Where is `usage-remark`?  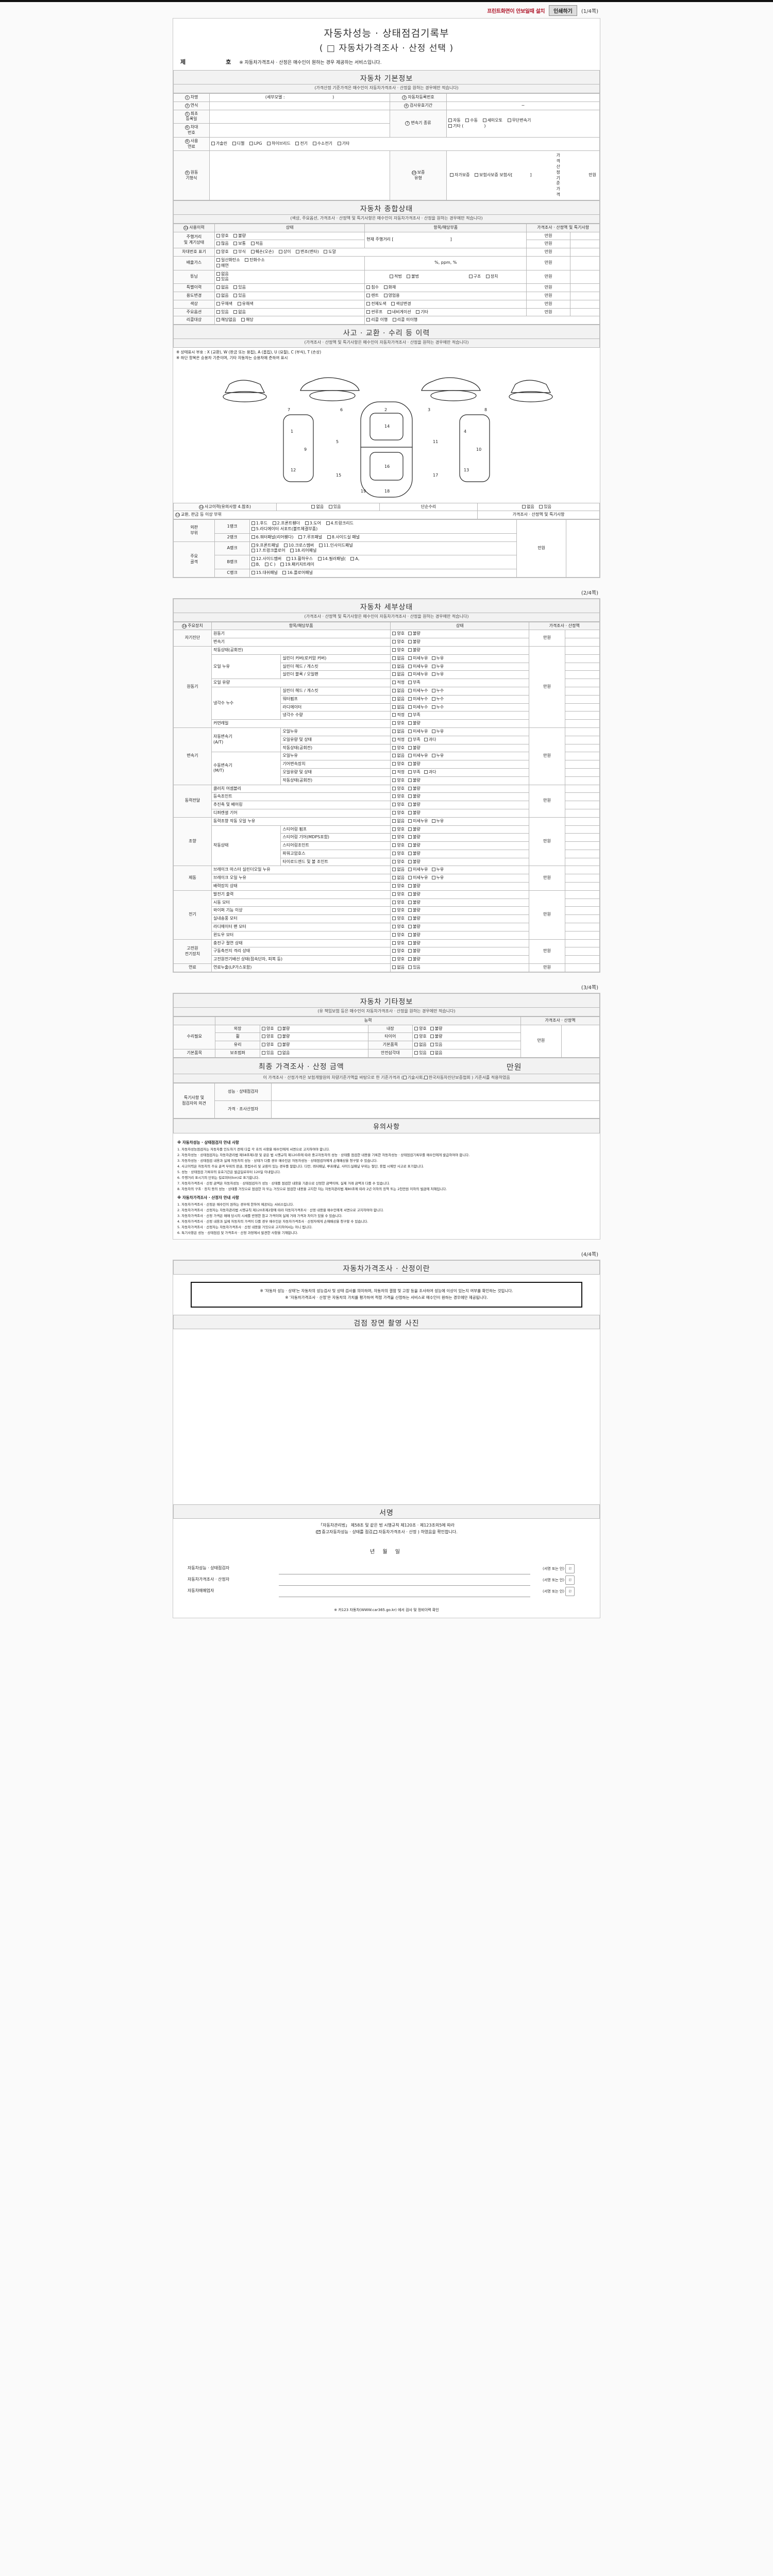 usage-remark is located at coordinates (584, 295).